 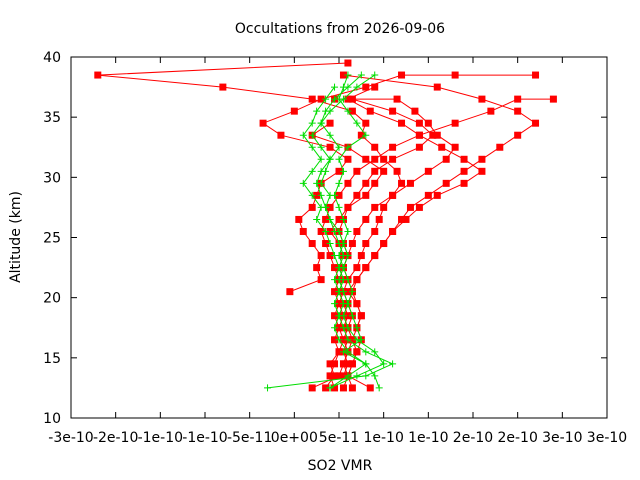 I want to click on y-axis-label: Altitude (km), so click(x=16, y=237).